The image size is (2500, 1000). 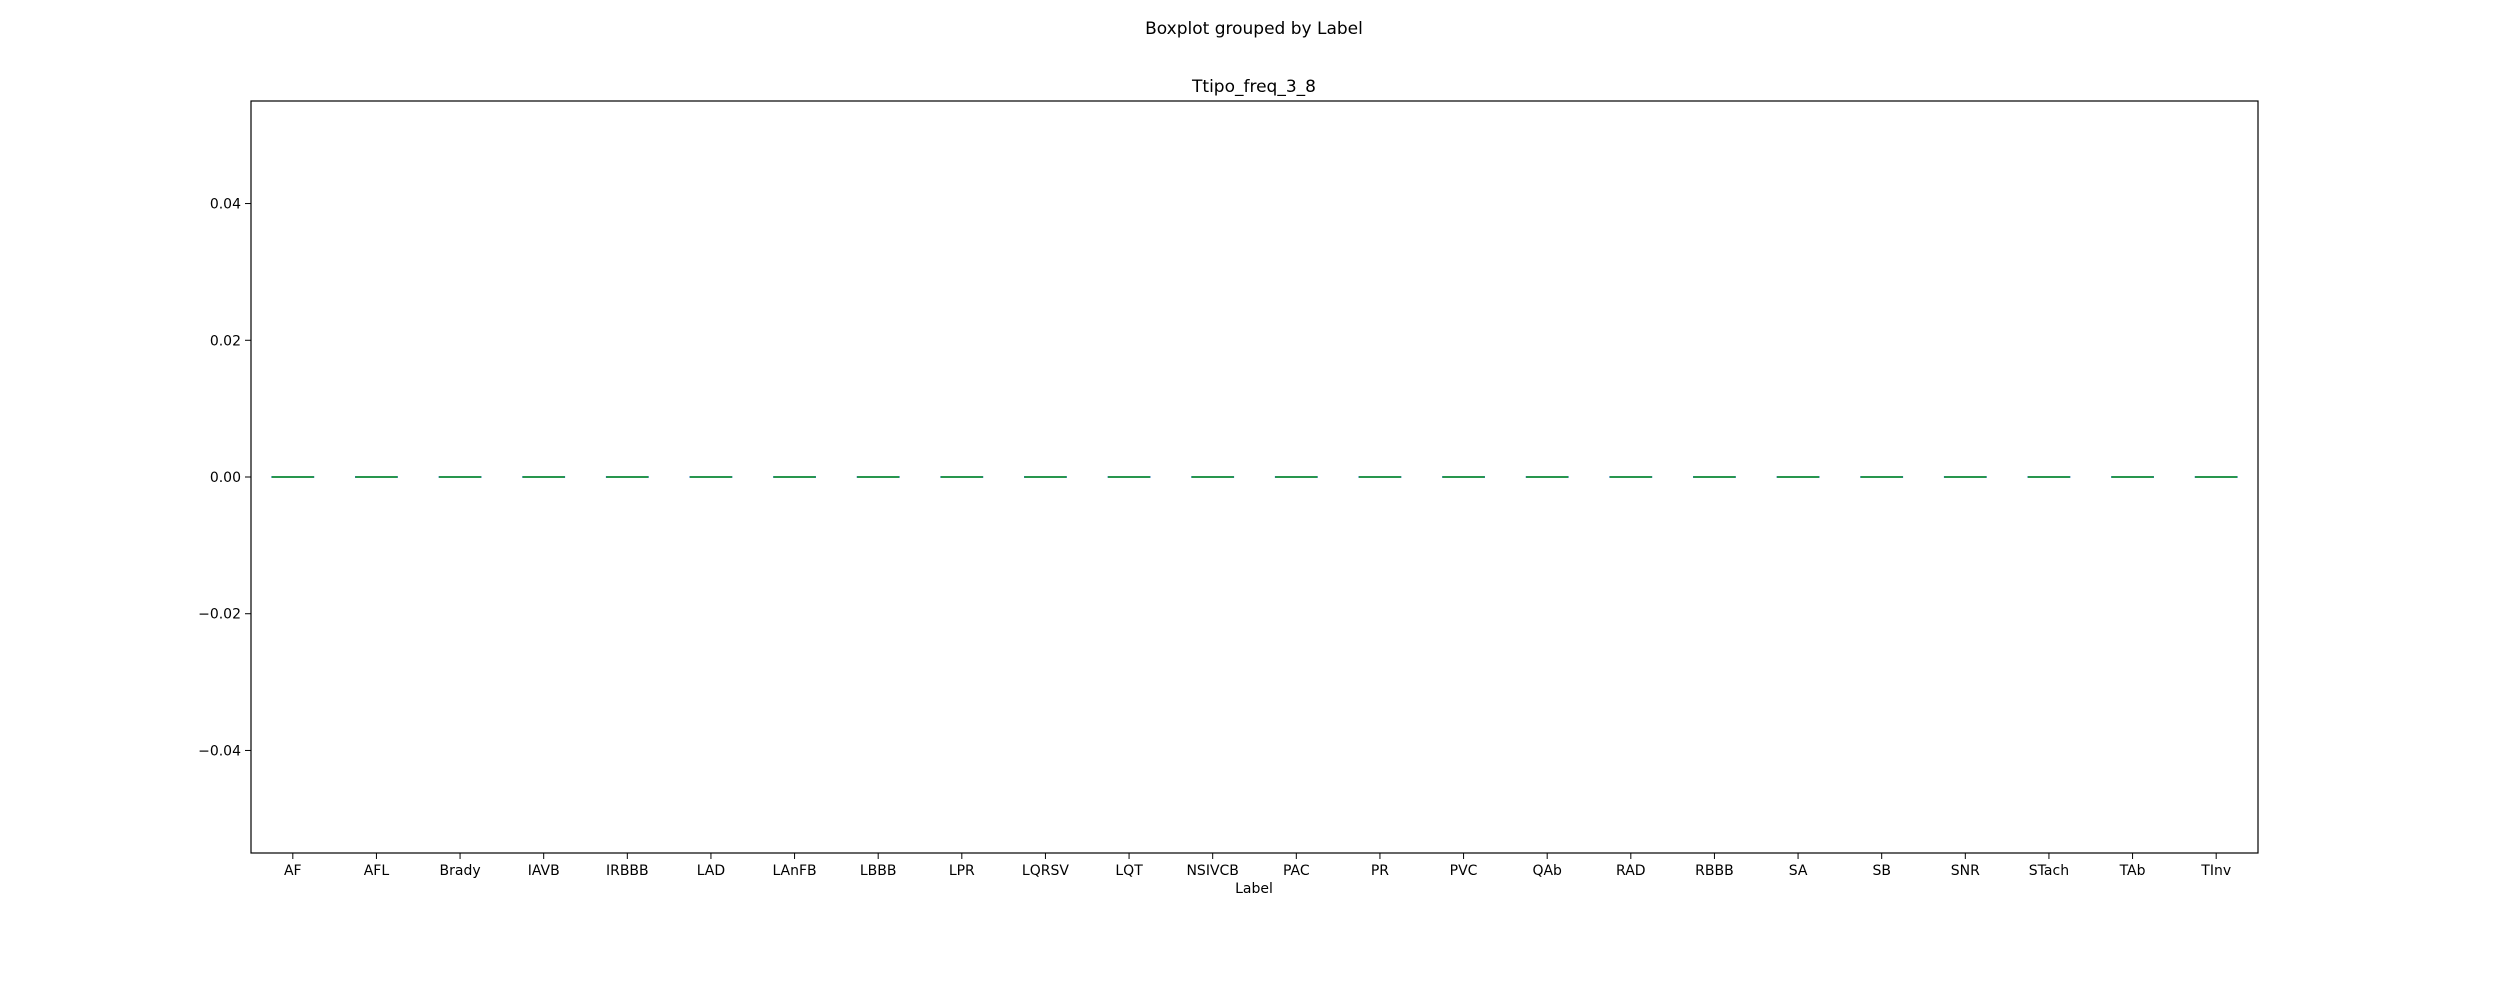 What do you see at coordinates (1380, 871) in the screenshot?
I see `x-tick-label: PR` at bounding box center [1380, 871].